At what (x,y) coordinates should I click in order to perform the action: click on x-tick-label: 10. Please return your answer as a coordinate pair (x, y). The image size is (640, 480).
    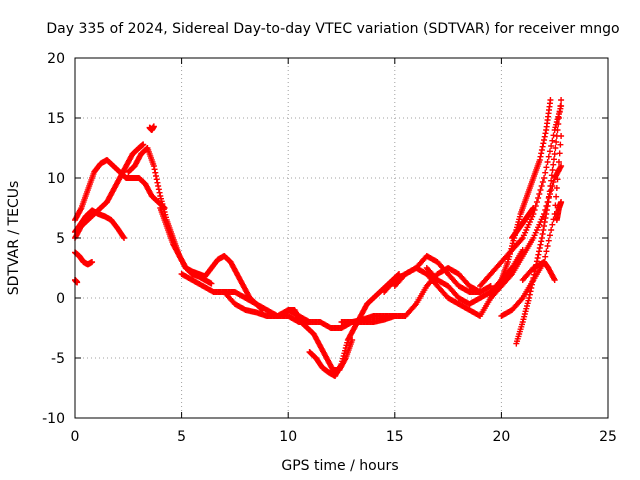
    Looking at the image, I should click on (288, 437).